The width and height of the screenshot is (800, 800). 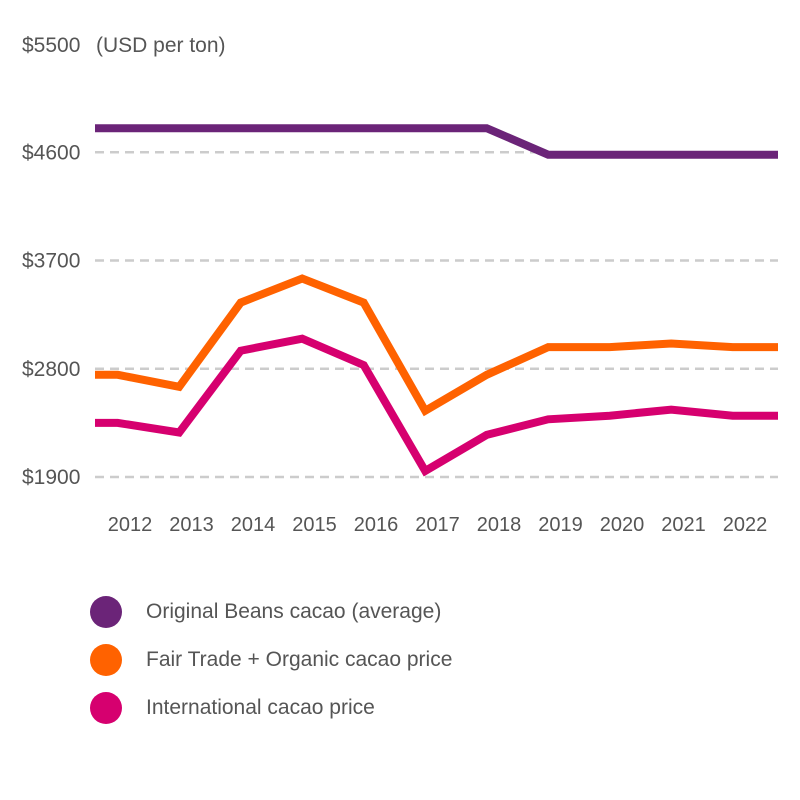 I want to click on y-tick-label: $3700, so click(x=51, y=261).